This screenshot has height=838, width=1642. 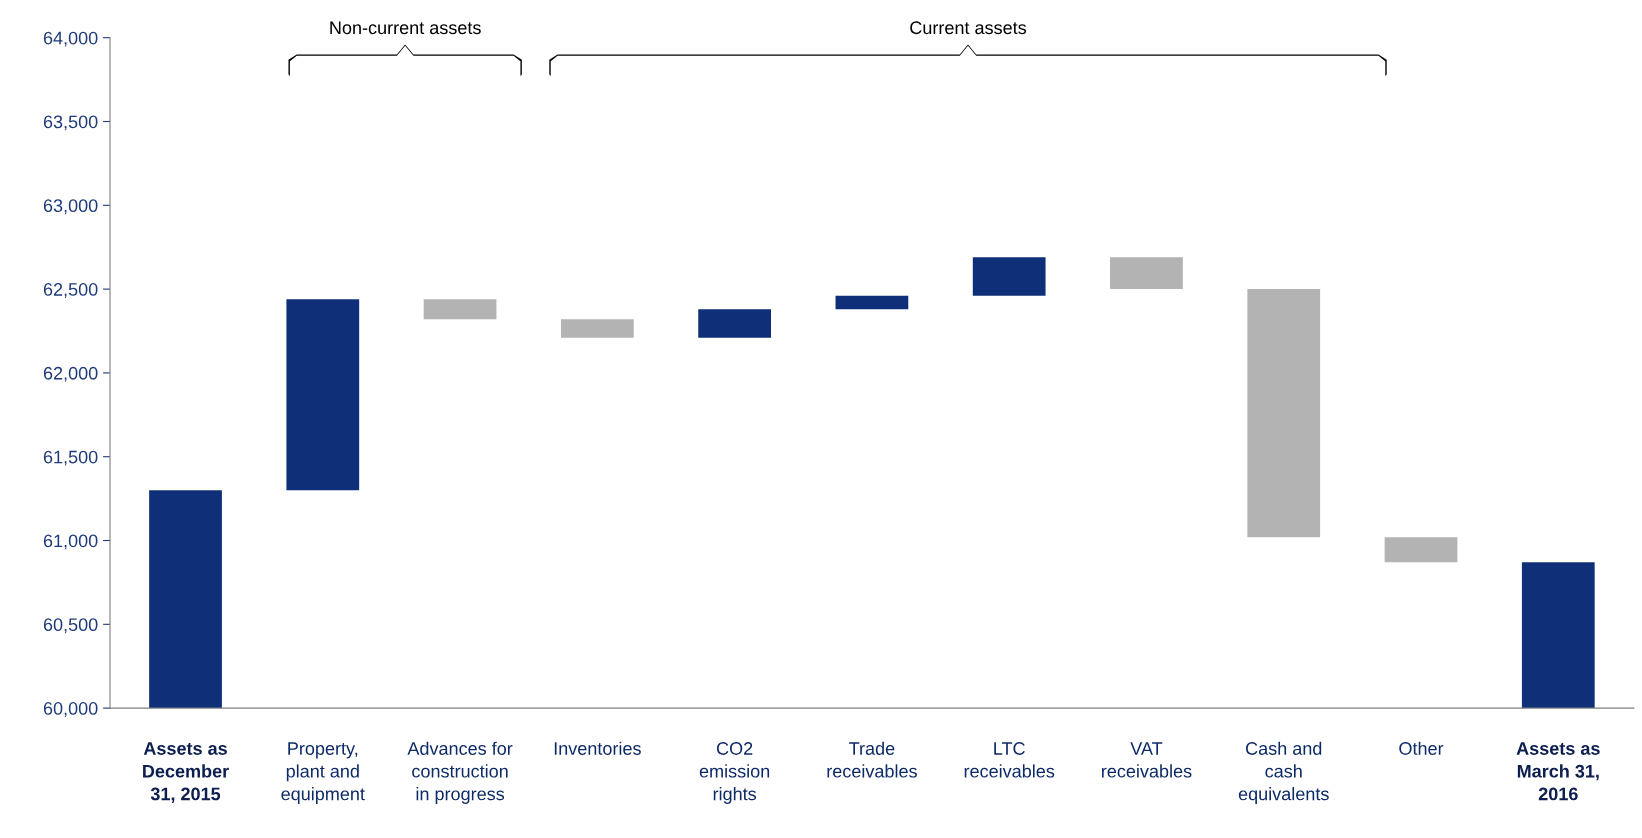 What do you see at coordinates (70, 709) in the screenshot?
I see `y-tick-label: 60,000` at bounding box center [70, 709].